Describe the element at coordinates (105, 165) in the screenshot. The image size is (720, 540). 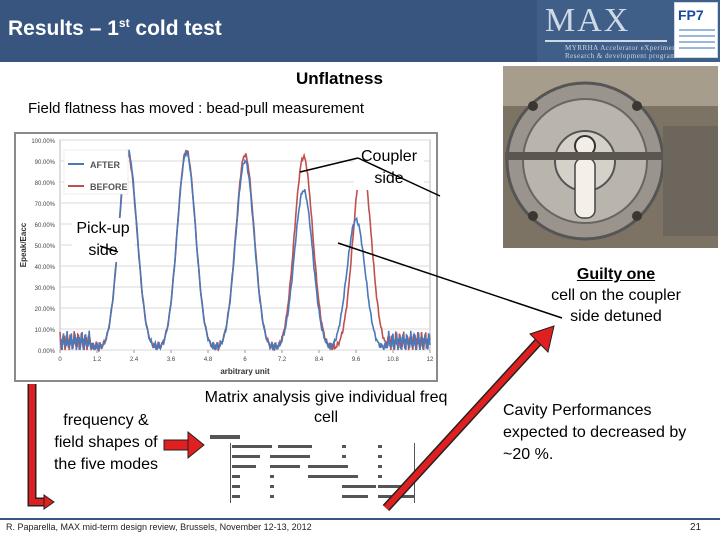
I see `legend-label: AFTER` at that location.